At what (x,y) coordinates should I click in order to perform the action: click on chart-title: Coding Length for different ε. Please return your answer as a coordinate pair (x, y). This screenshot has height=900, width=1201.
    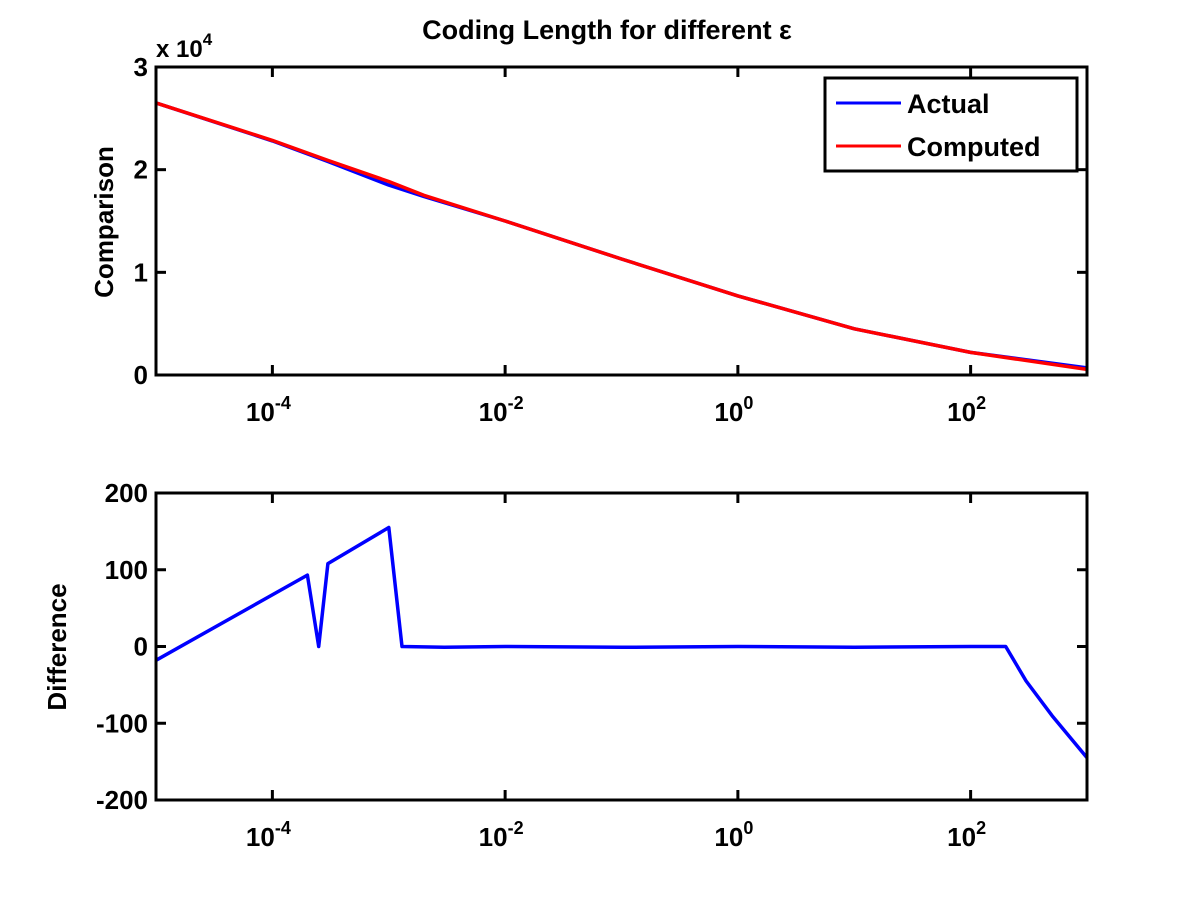
    Looking at the image, I should click on (607, 30).